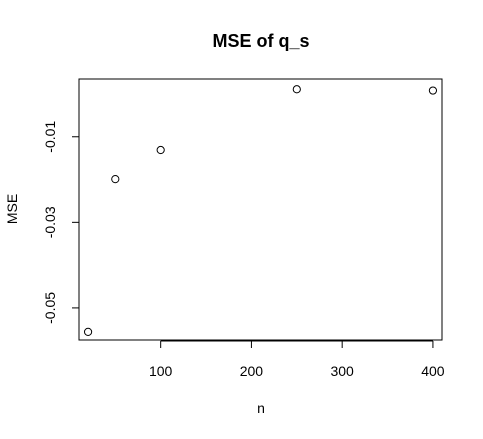 The image size is (483, 439). What do you see at coordinates (61, 222) in the screenshot?
I see `y-axis: -0.05 -0.03 -0.01` at bounding box center [61, 222].